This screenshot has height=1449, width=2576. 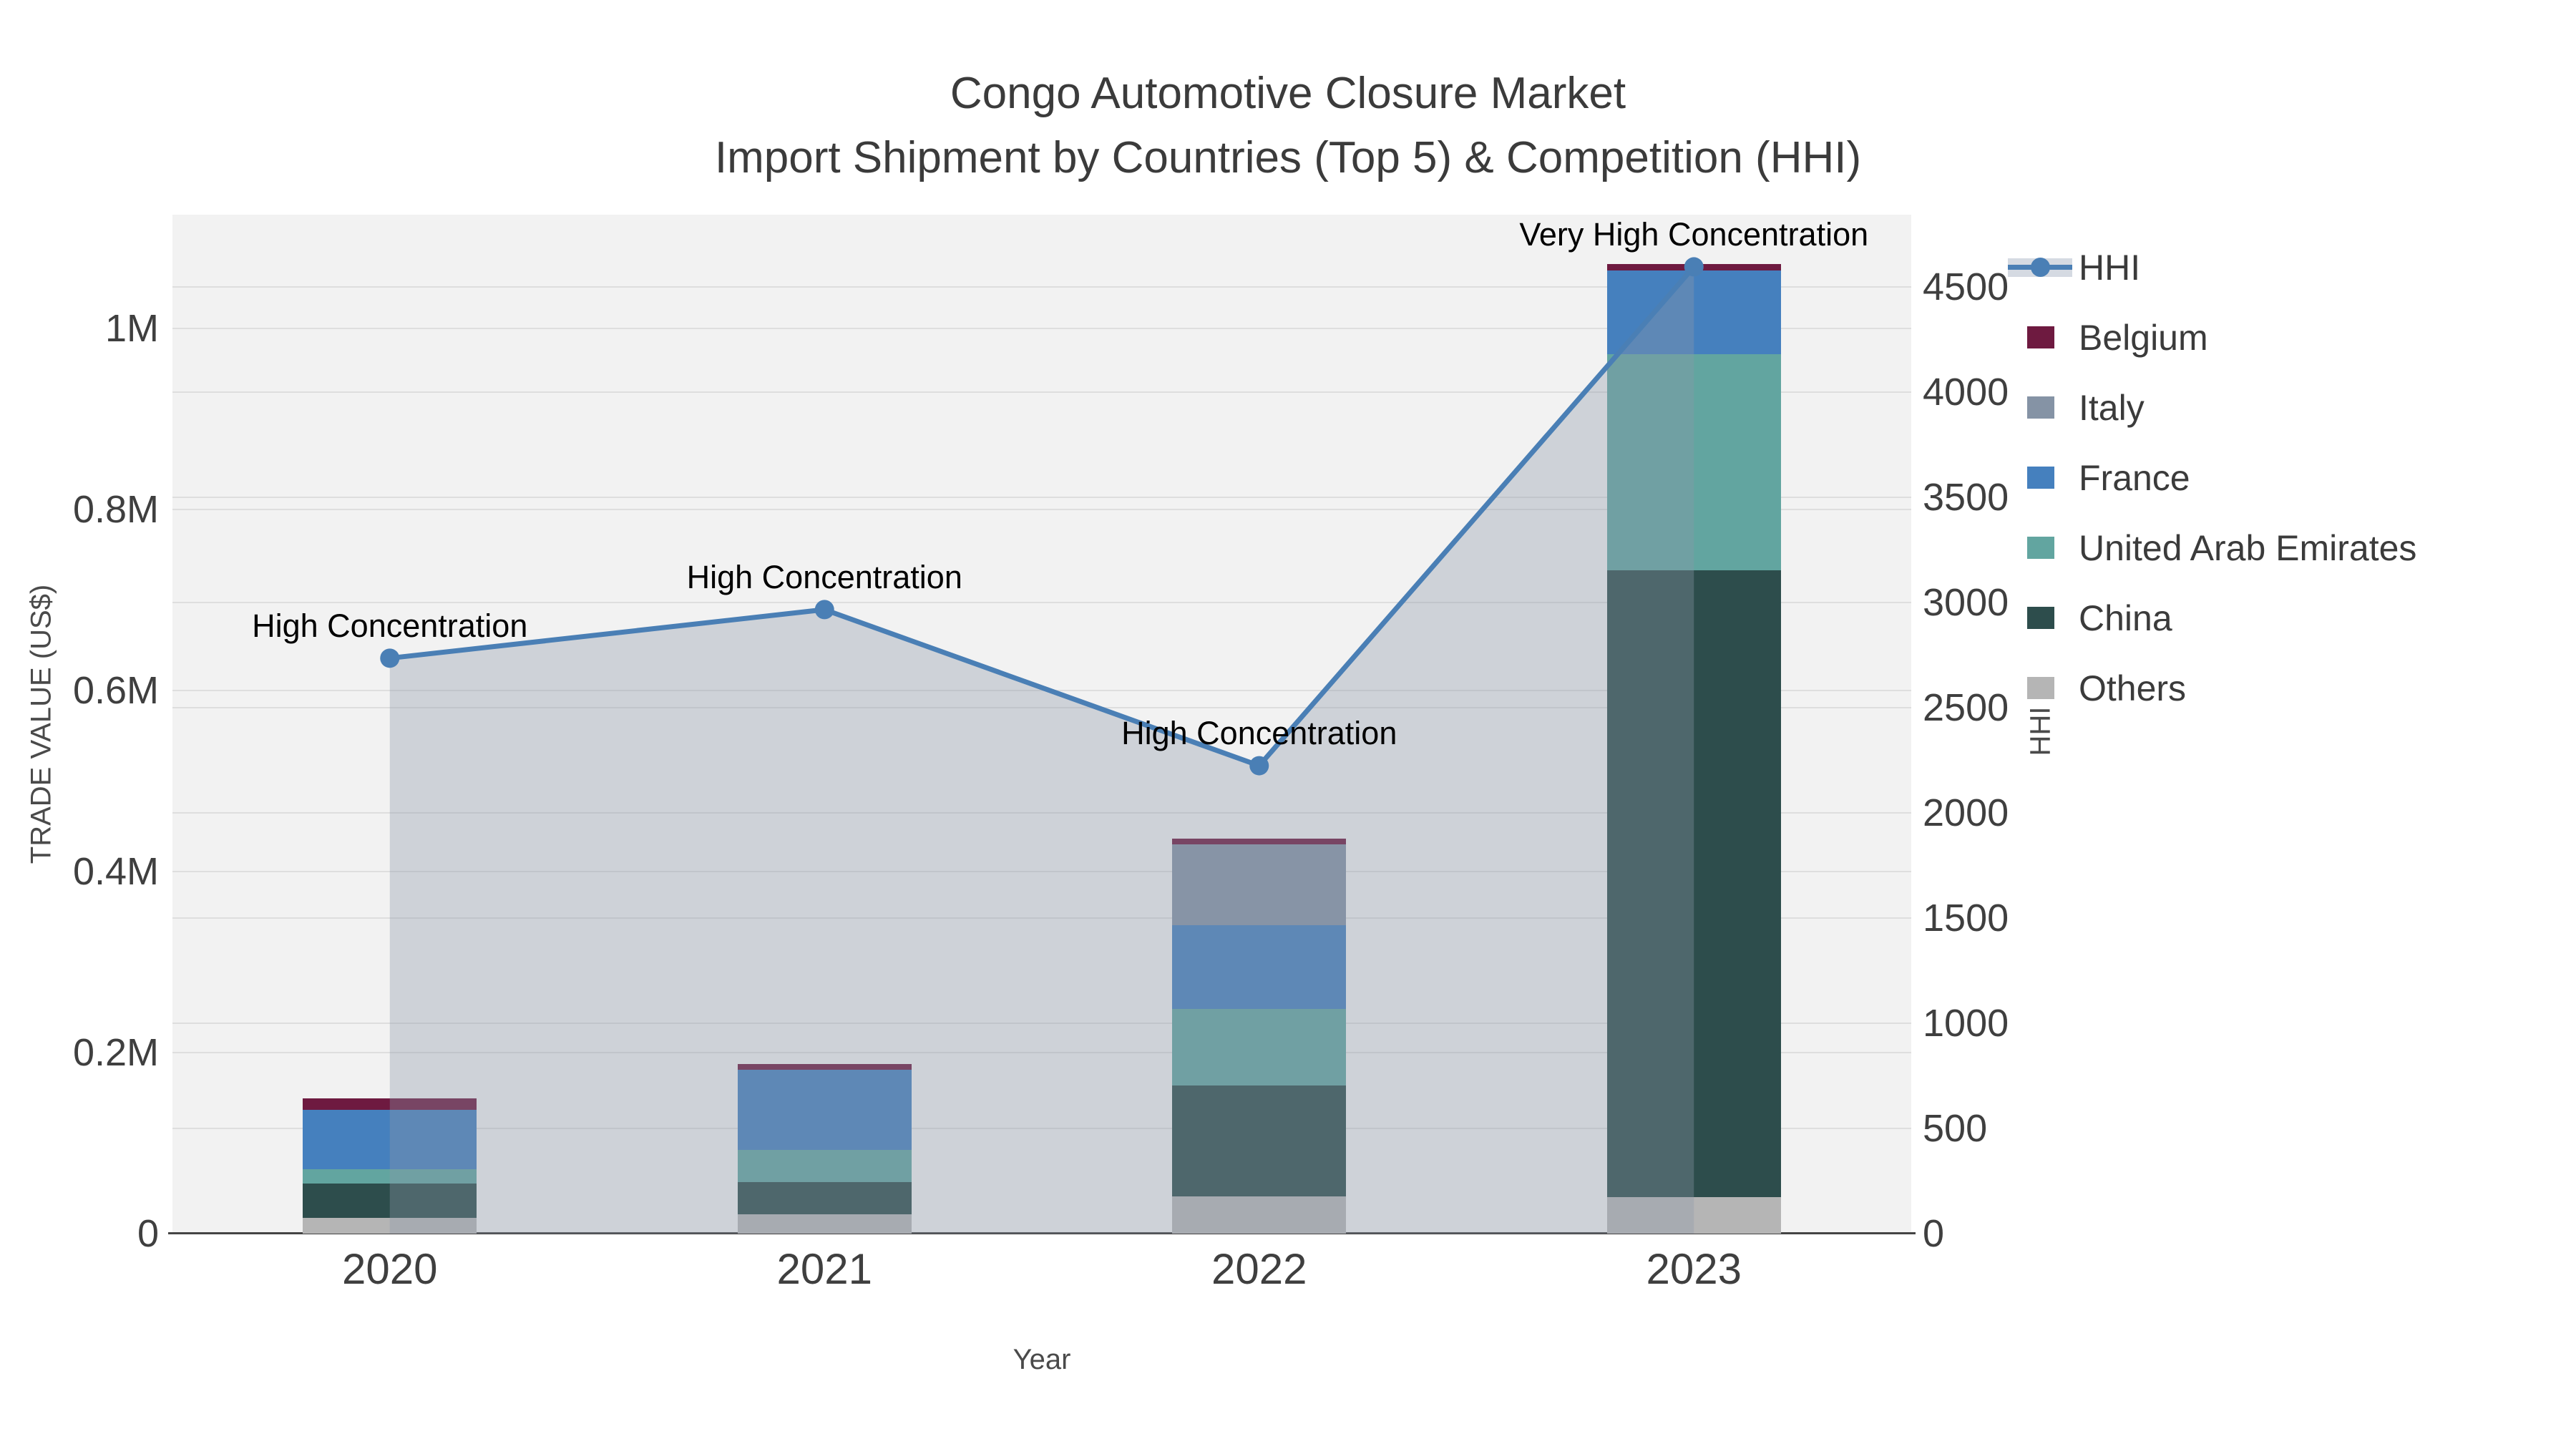 I want to click on x-axis-line, so click(x=1042, y=1233).